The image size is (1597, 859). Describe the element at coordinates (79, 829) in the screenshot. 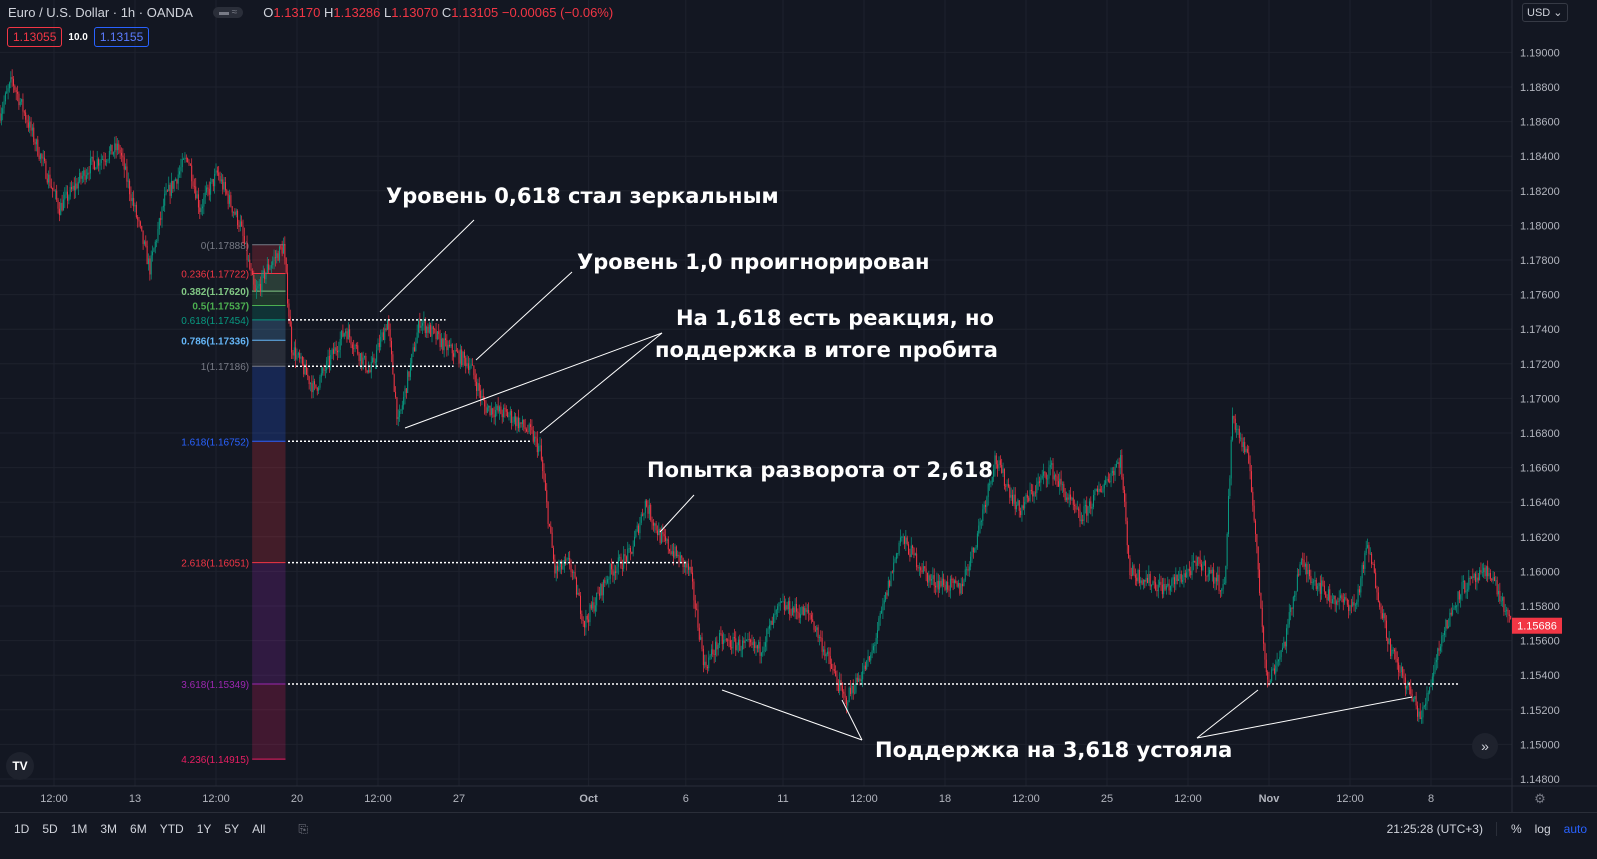

I see `range-1m: 1M` at that location.